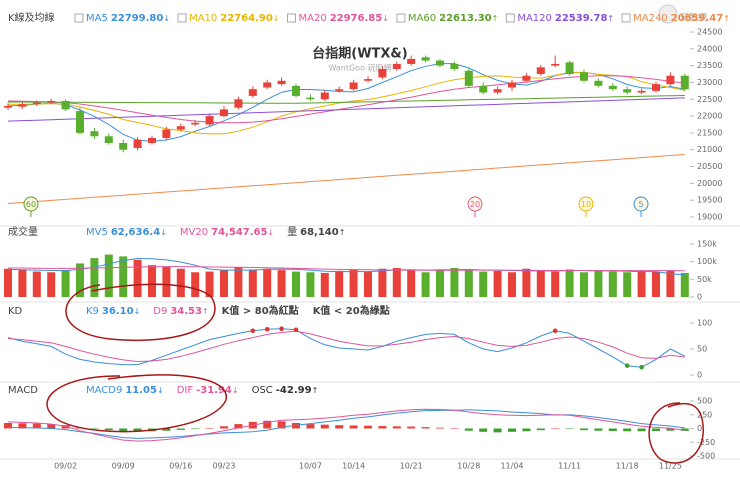 This screenshot has height=479, width=740. I want to click on legend-name: D9, so click(160, 311).